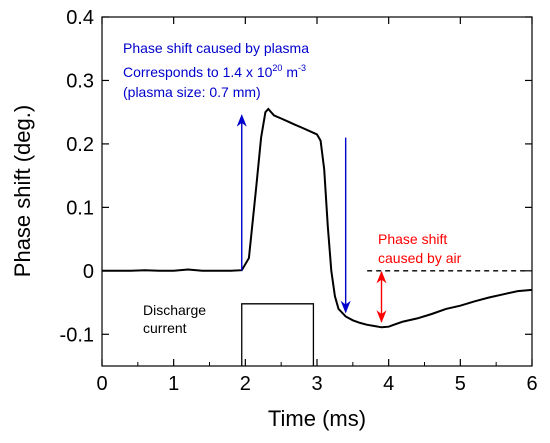 The width and height of the screenshot is (550, 443). I want to click on x-tick-label: 0, so click(101, 384).